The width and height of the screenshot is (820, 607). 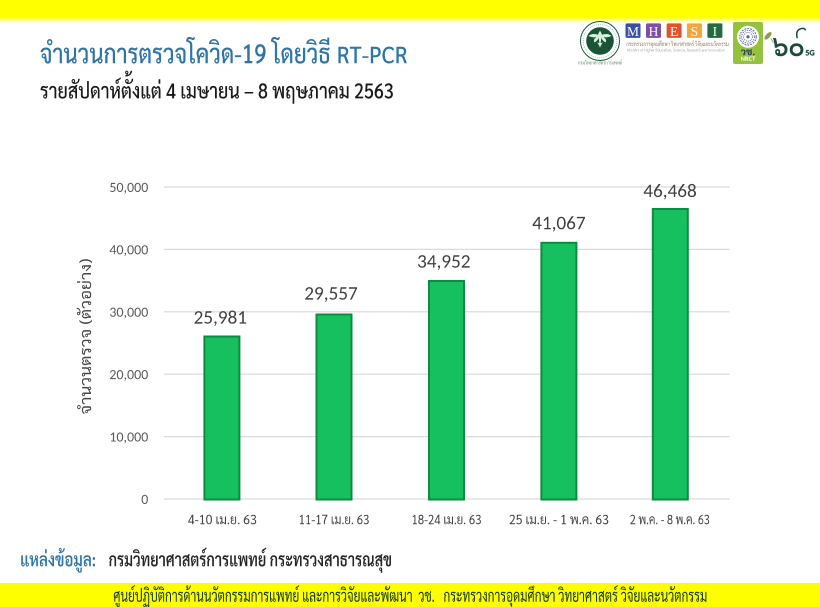 What do you see at coordinates (715, 31) in the screenshot?
I see `svg-text: I` at bounding box center [715, 31].